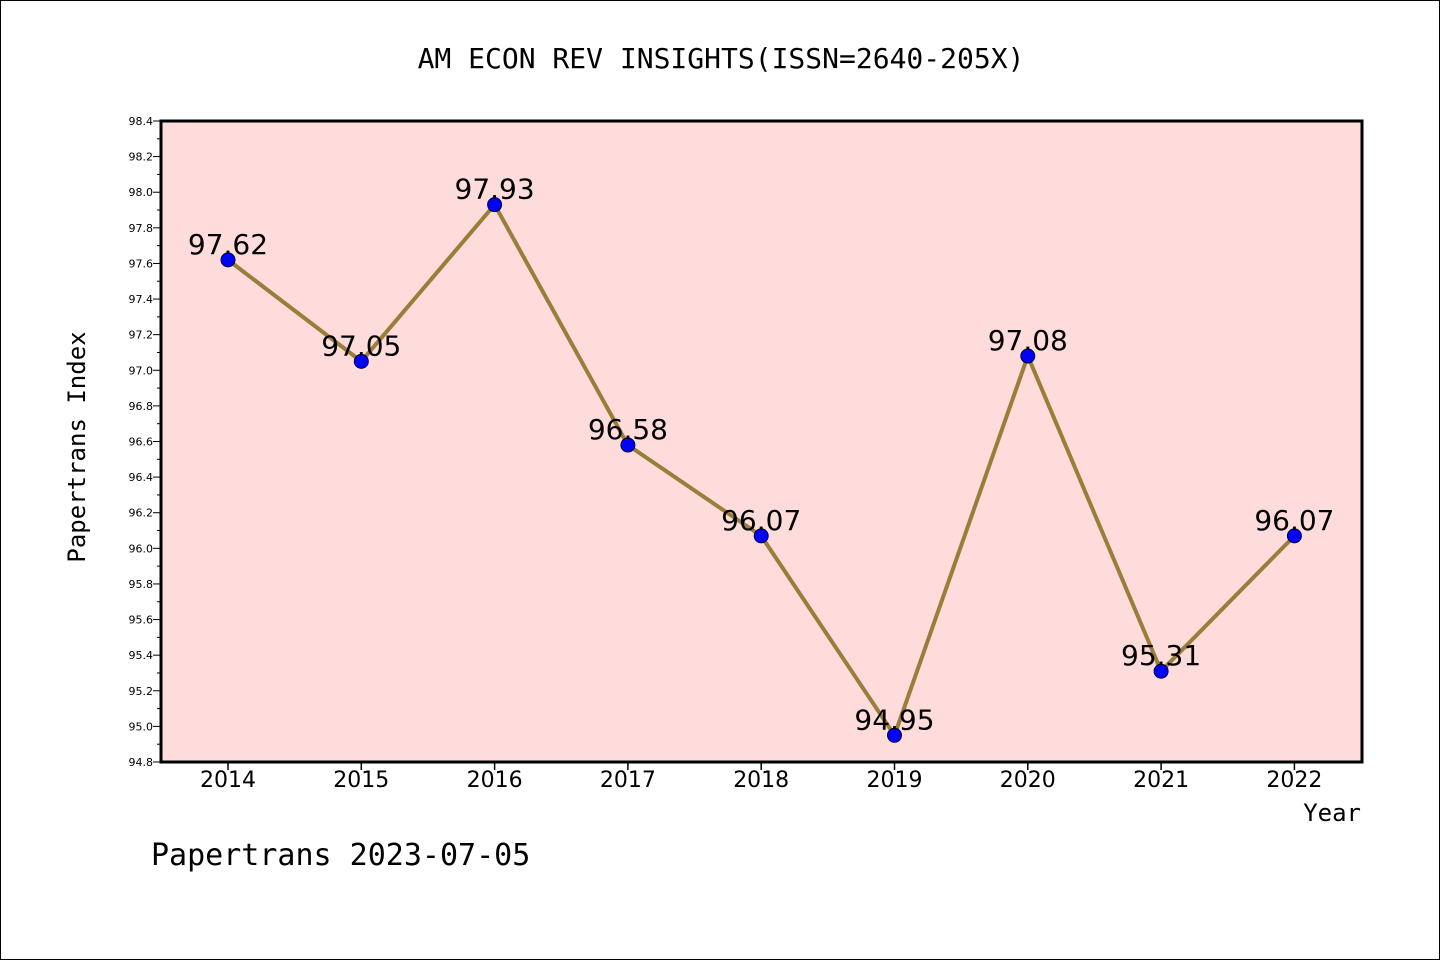  What do you see at coordinates (141, 584) in the screenshot?
I see `y-tick-label: 95.8` at bounding box center [141, 584].